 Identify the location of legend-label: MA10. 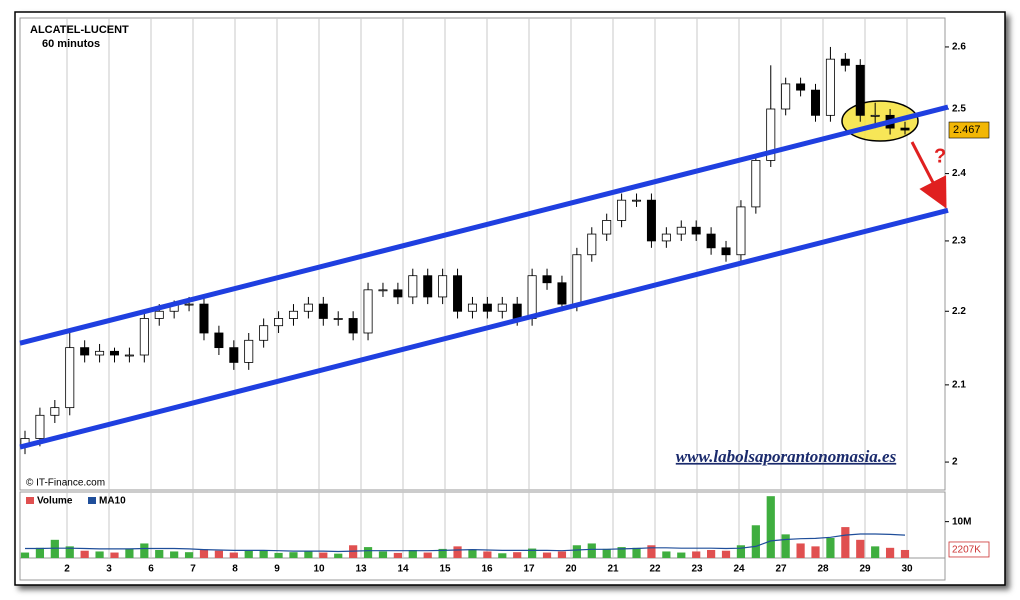
(112, 501).